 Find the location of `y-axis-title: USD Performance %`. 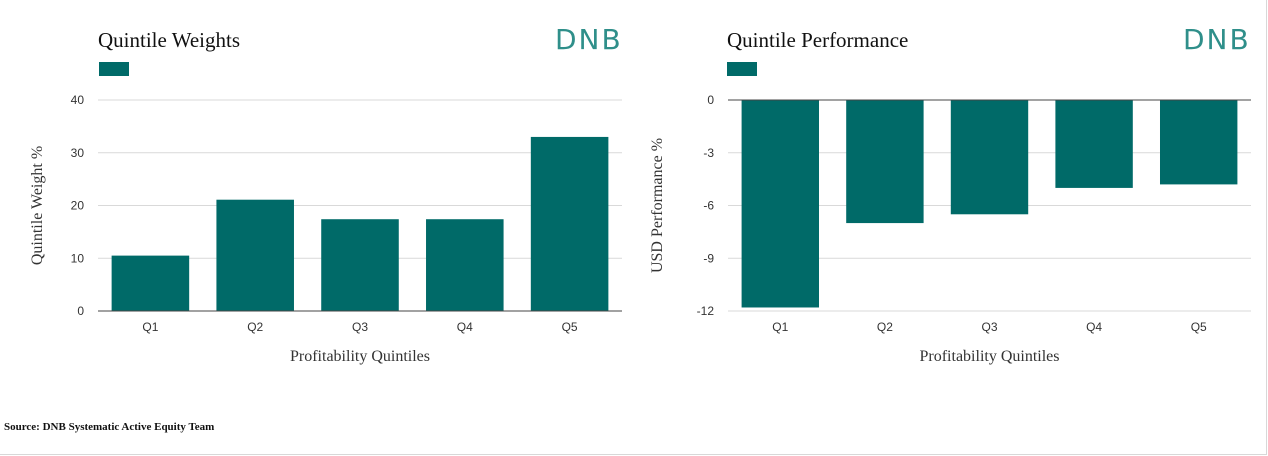

y-axis-title: USD Performance % is located at coordinates (657, 205).